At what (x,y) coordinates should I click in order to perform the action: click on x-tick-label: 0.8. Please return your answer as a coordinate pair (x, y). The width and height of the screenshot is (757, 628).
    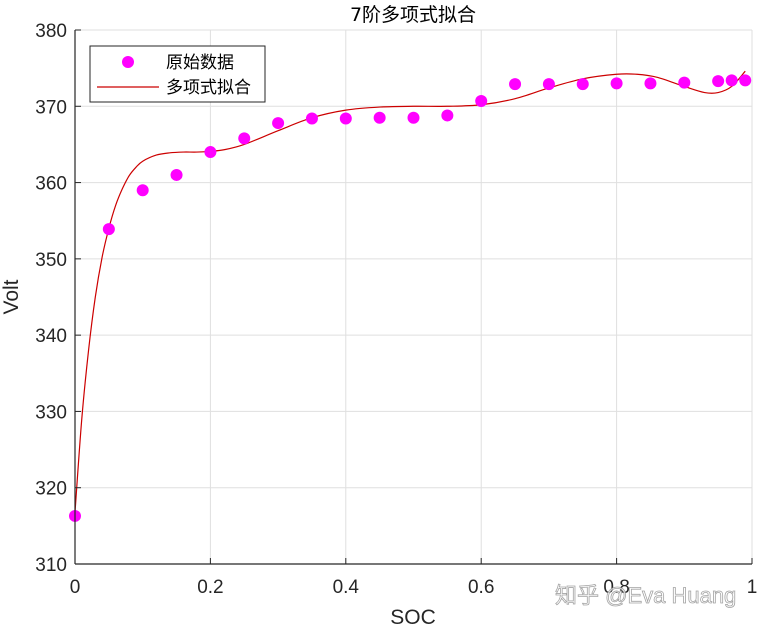
    Looking at the image, I should click on (616, 587).